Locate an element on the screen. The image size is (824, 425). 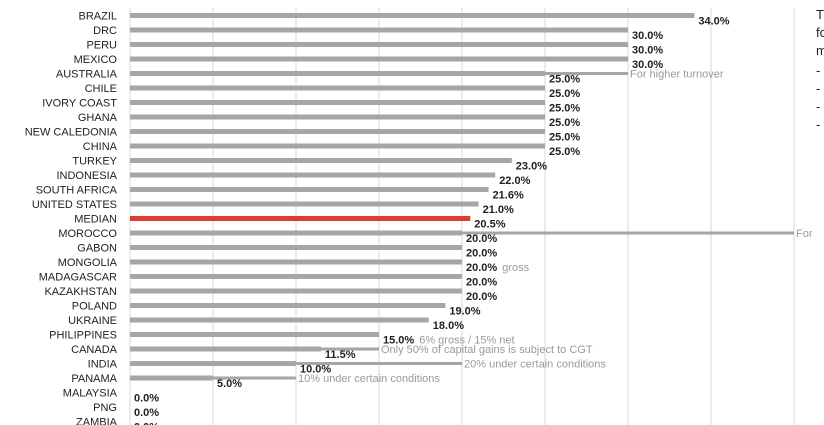
value-label-poland: 19.0% is located at coordinates (464, 312).